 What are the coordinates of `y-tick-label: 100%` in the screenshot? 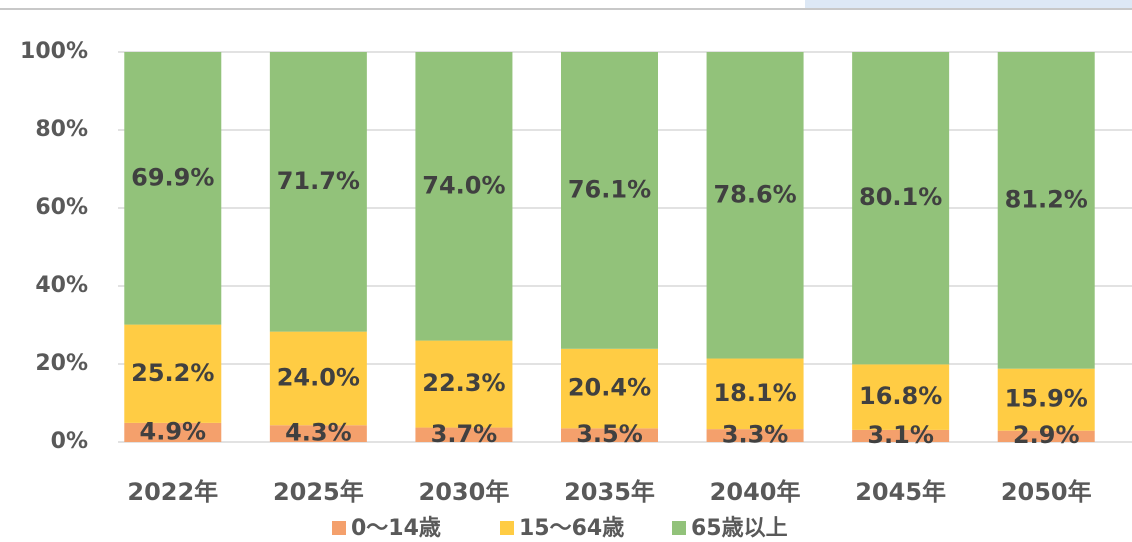 It's located at (54, 51).